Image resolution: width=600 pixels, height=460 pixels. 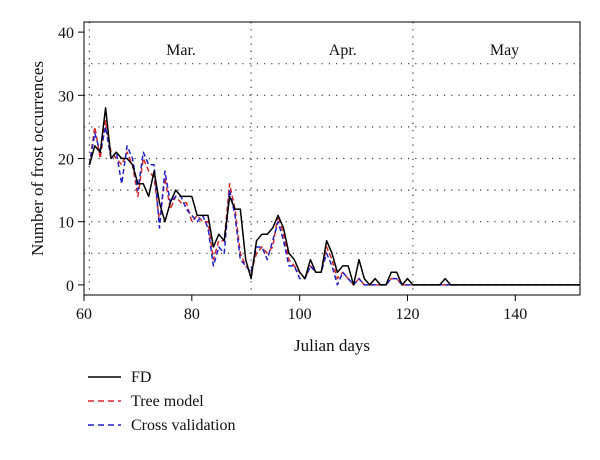 I want to click on legend-label-1: Tree model, so click(x=167, y=401).